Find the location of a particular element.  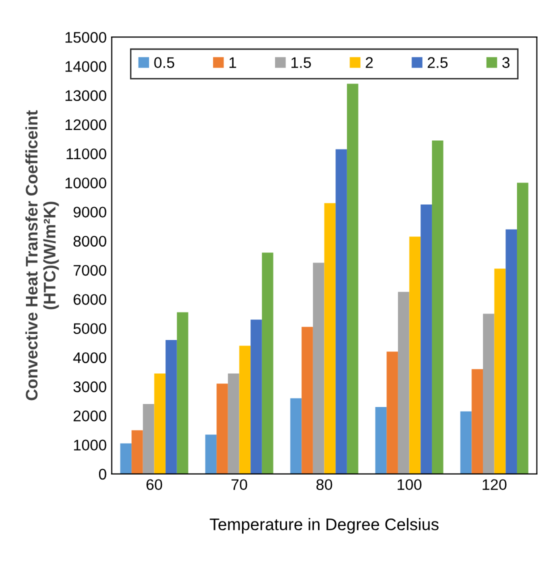

legend-label: 2 is located at coordinates (369, 62).